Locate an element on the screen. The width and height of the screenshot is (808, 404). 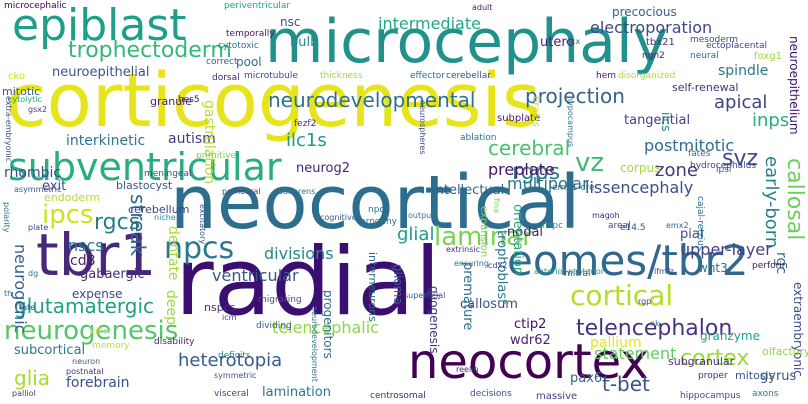
word-neocortical: neocortical is located at coordinates (375, 203).